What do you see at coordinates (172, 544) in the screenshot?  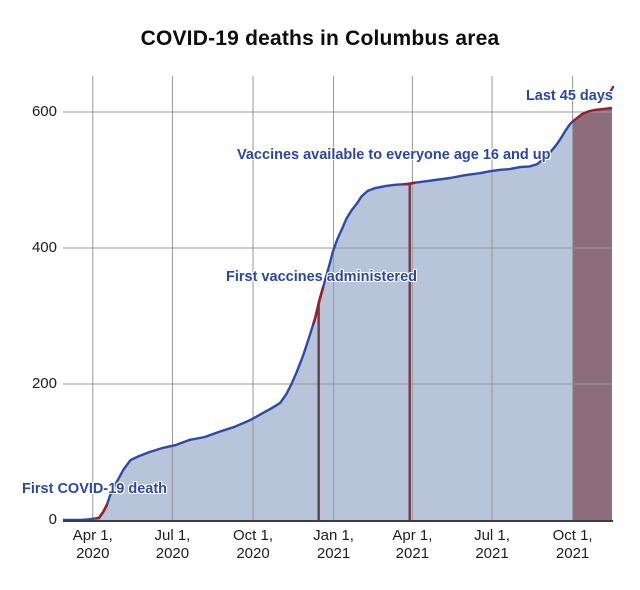 I see `x-tick-label: Jul 1, 2020` at bounding box center [172, 544].